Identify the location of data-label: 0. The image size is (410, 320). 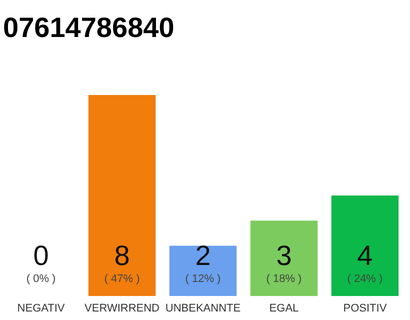
(41, 255).